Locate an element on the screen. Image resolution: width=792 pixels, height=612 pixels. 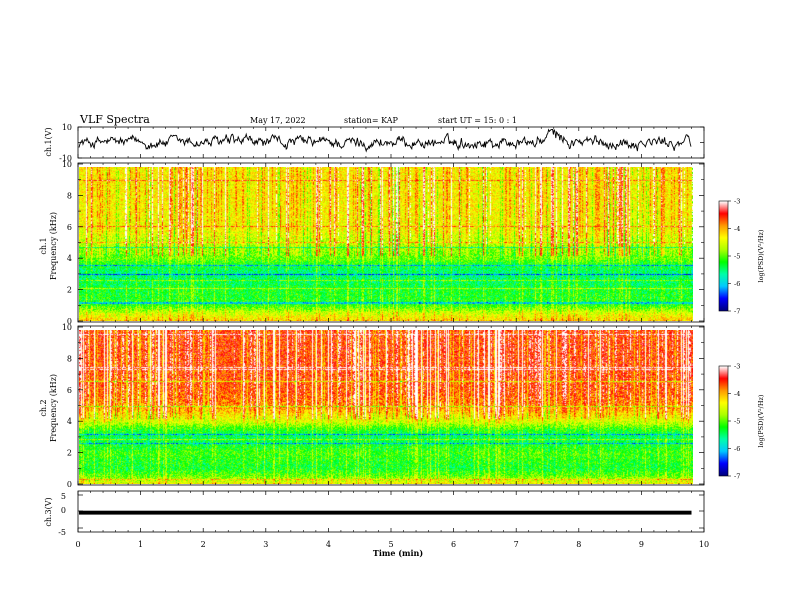
ch3-waveform-band is located at coordinates (385, 512).